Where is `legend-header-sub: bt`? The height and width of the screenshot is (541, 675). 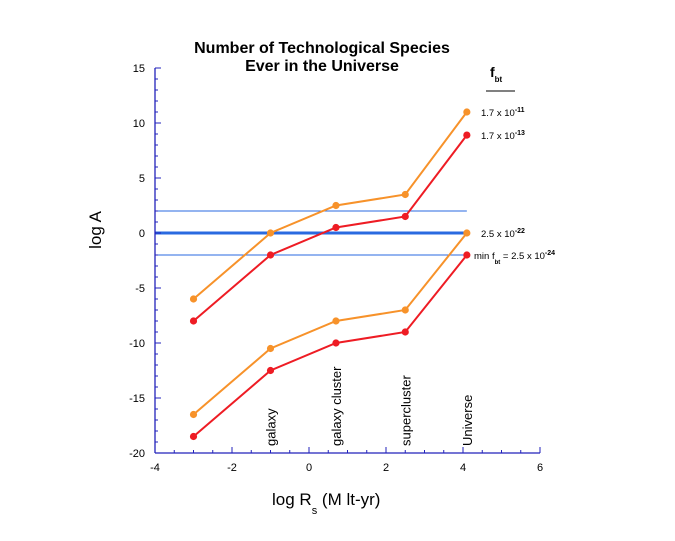 legend-header-sub: bt is located at coordinates (499, 79).